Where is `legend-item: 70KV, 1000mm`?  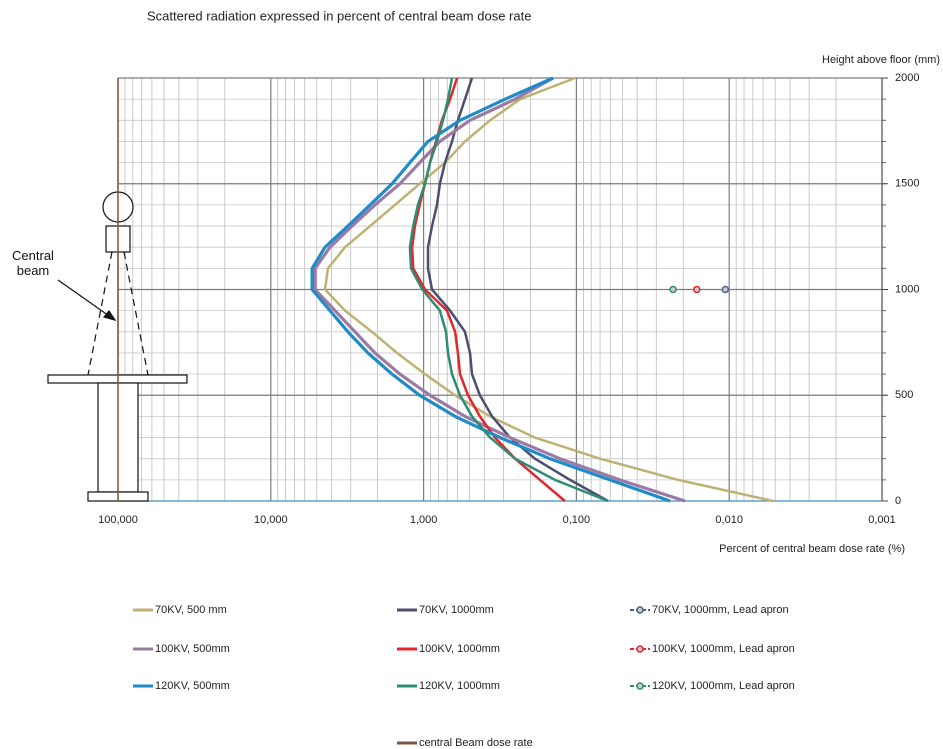 legend-item: 70KV, 1000mm is located at coordinates (445, 610).